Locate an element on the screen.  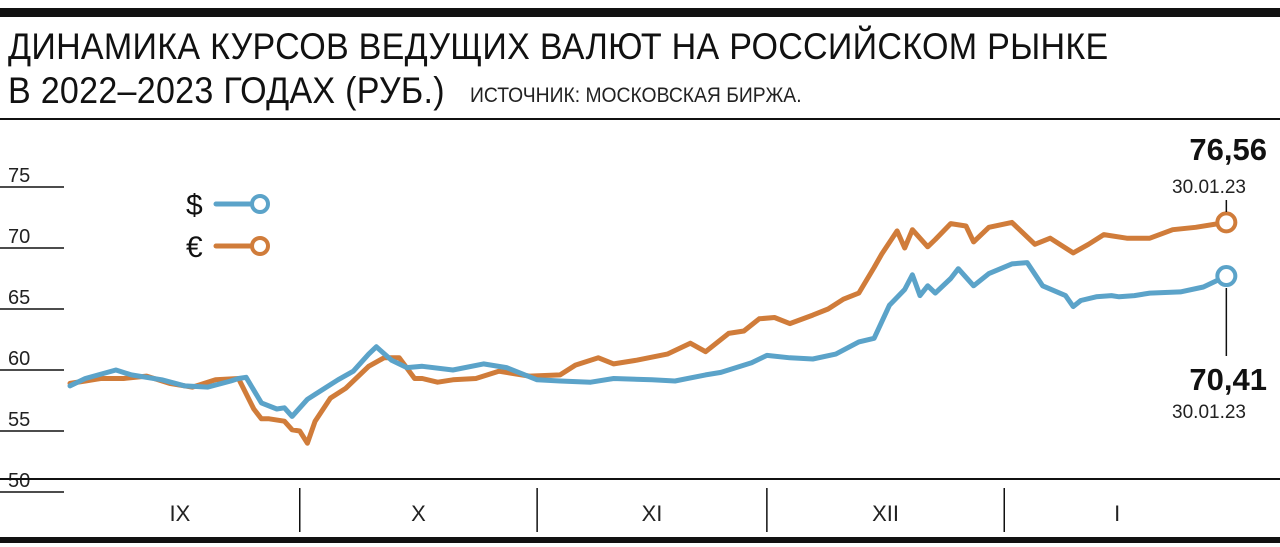
month-label: XII is located at coordinates (885, 513).